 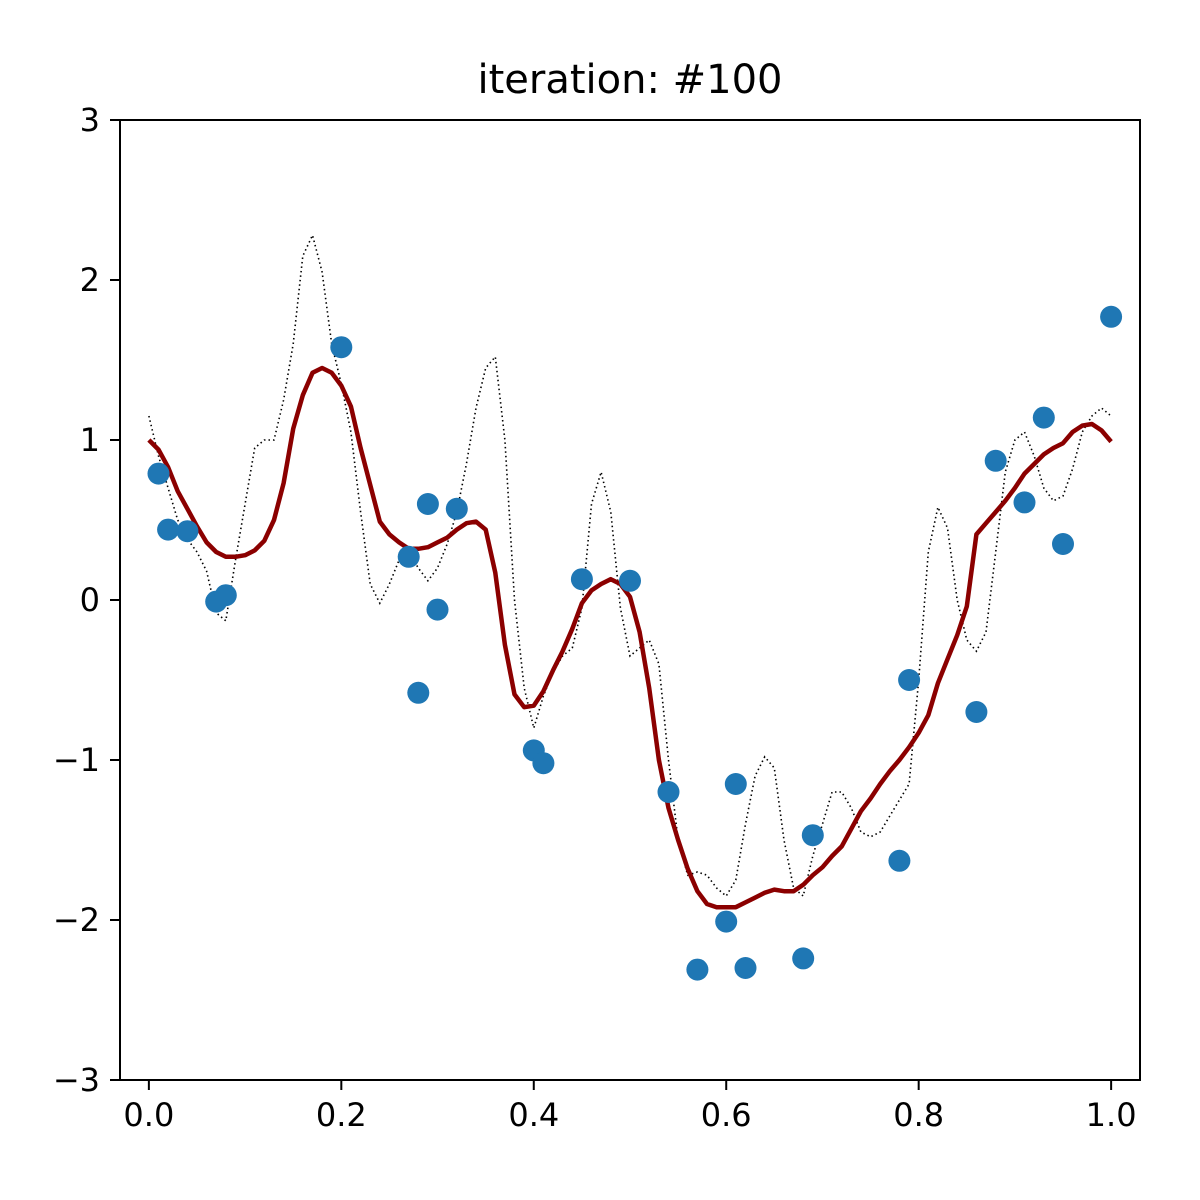 What do you see at coordinates (76, 920) in the screenshot?
I see `y-tick-label: −2` at bounding box center [76, 920].